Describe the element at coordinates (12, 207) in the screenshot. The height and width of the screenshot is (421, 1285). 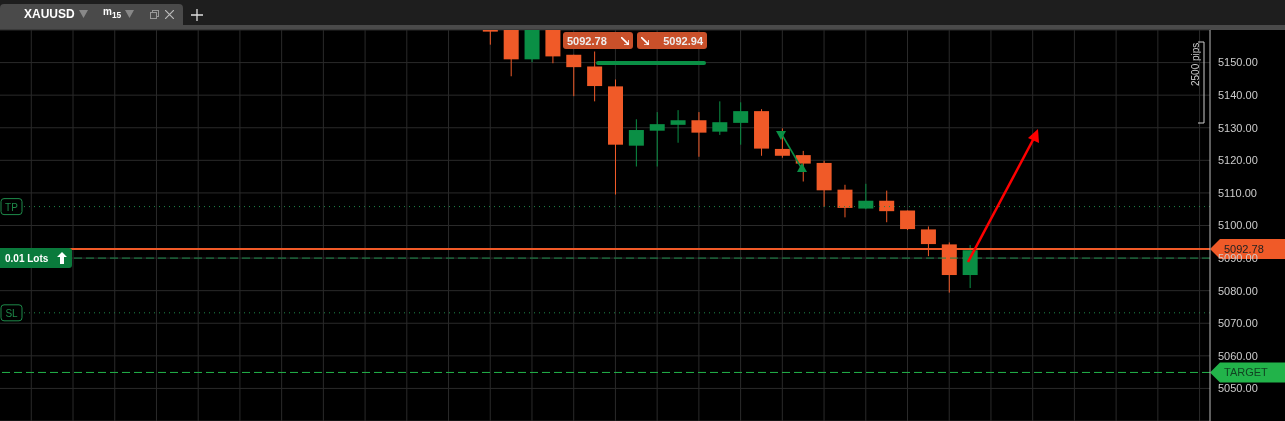
I see `ref-line-label: TP` at that location.